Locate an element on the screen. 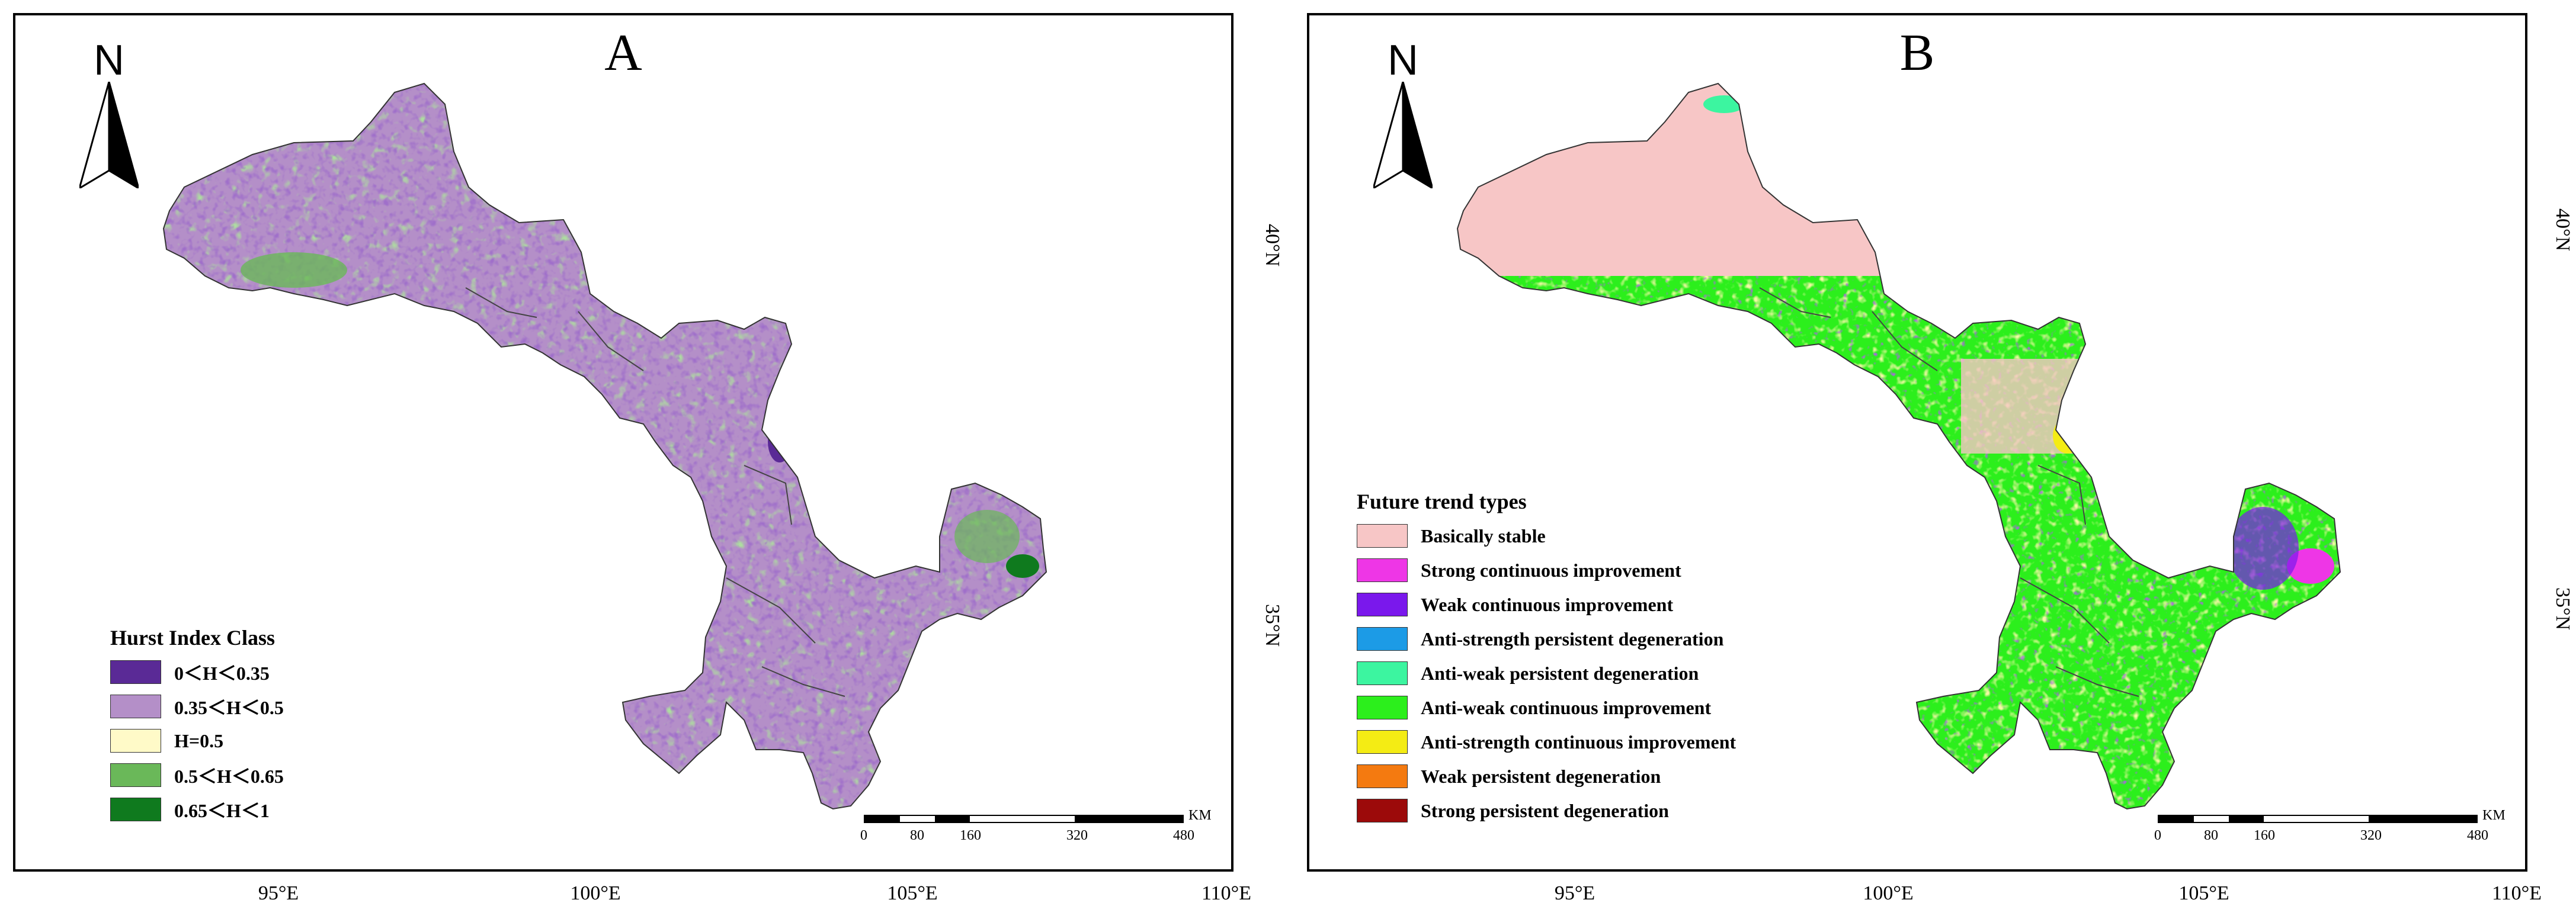  lat-label-b-35: 35°N is located at coordinates (2563, 609).